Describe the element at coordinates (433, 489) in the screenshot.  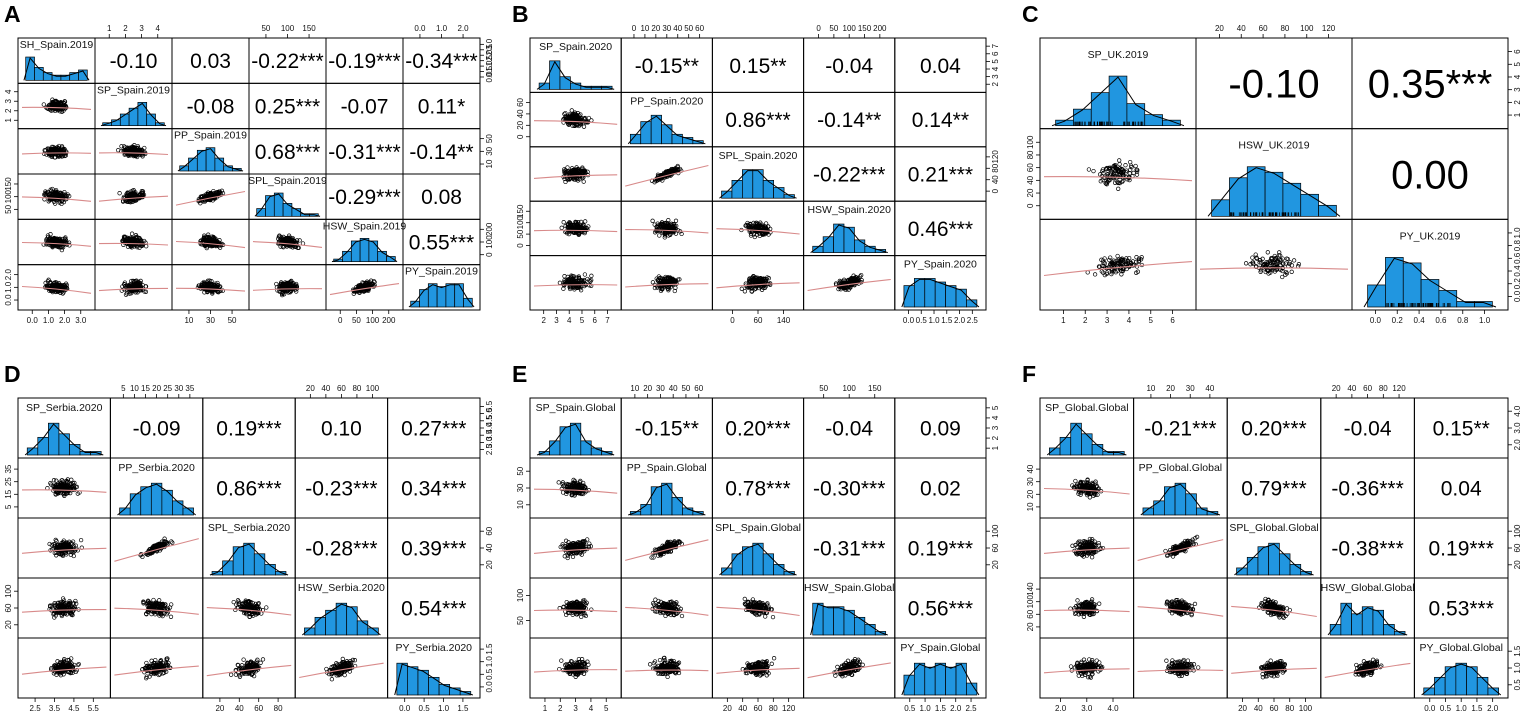
I see `correlation-value: 0.34***` at that location.